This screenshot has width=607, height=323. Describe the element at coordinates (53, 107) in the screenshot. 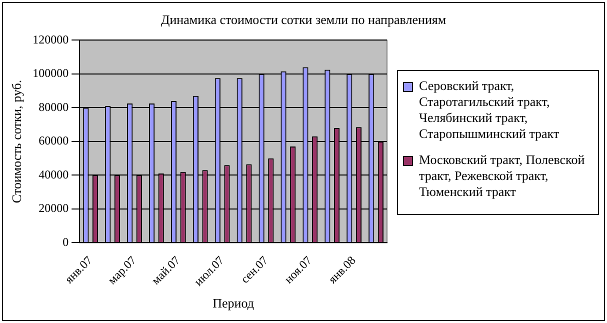

I see `y-tick-label: 80000` at that location.